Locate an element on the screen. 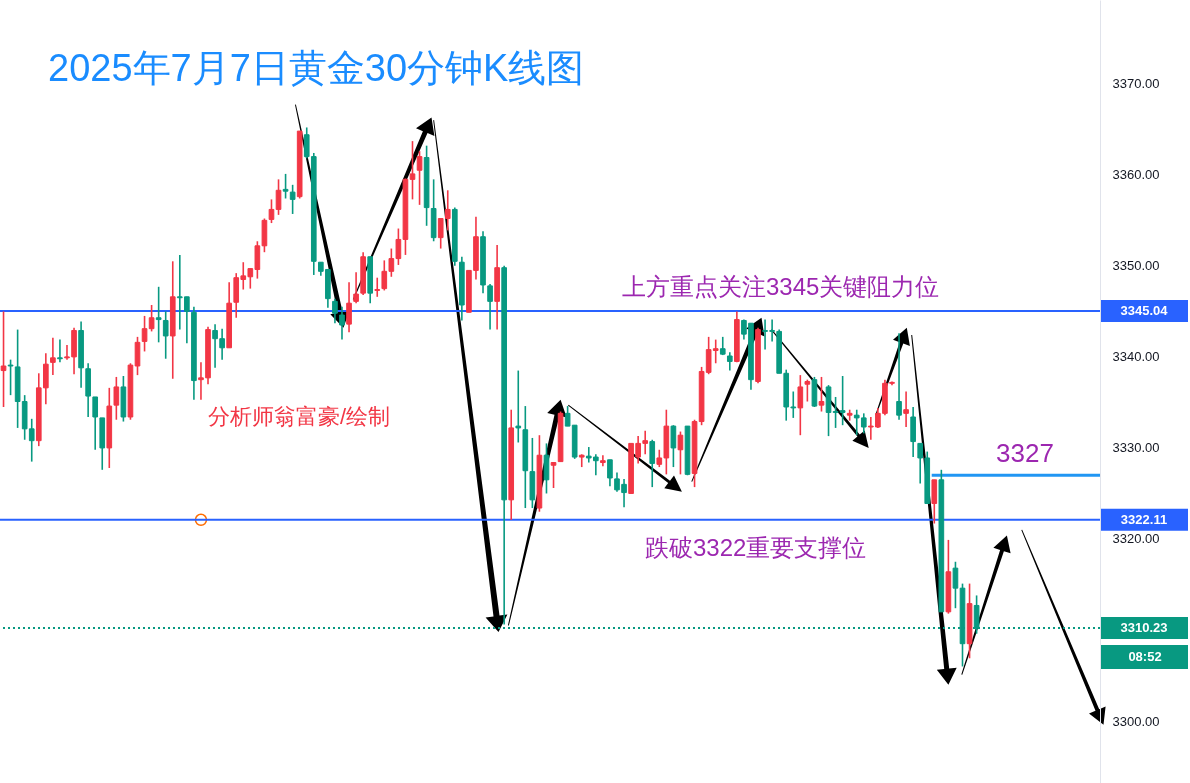 The height and width of the screenshot is (783, 1190). annotation: 分析师翁富豪/绘制 is located at coordinates (299, 416).